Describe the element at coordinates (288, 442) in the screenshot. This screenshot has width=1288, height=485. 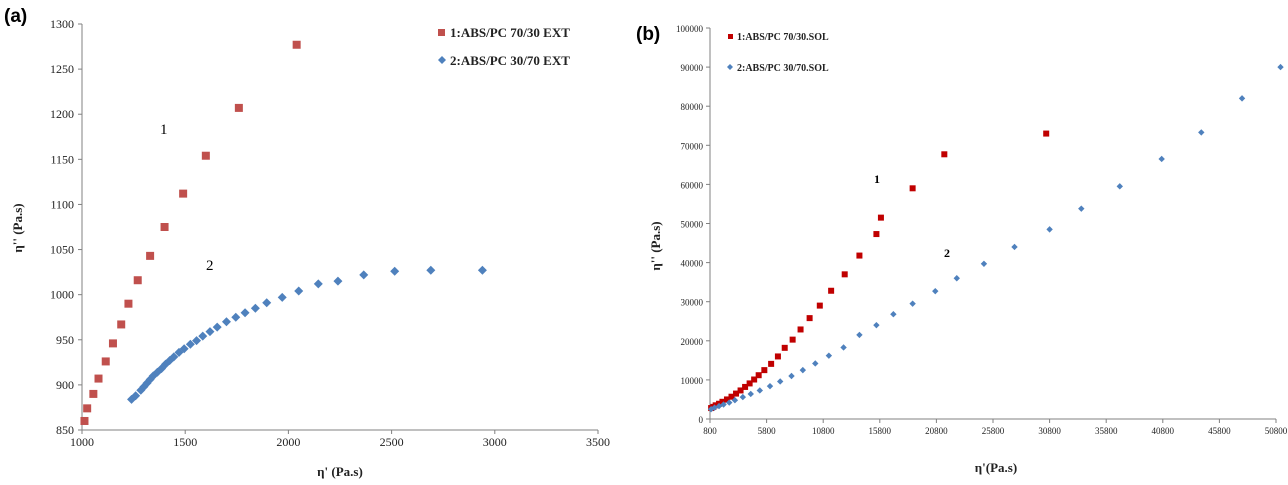
I see `x-tick-label: 2000` at that location.